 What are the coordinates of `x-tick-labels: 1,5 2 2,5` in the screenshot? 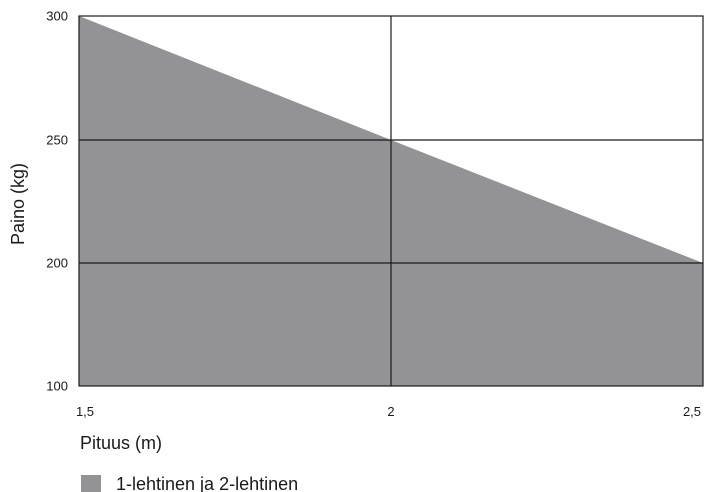 It's located at (388, 411).